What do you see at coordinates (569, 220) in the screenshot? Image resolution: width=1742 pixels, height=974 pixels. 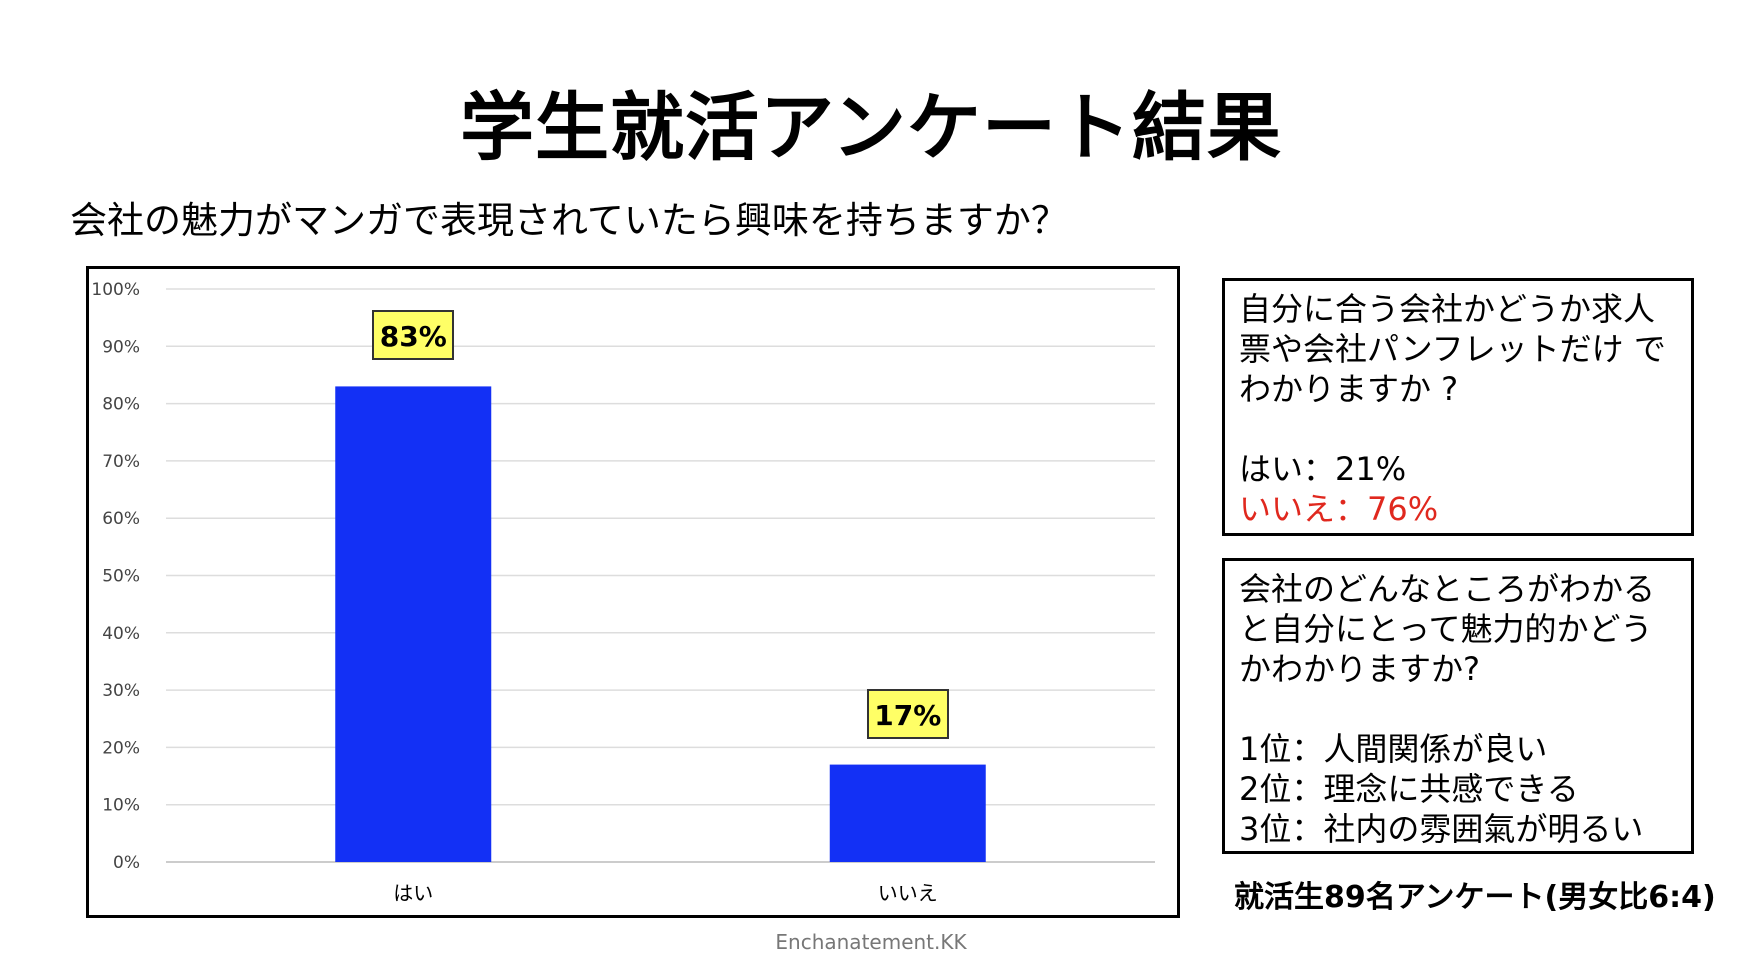 I see `survey-question: 会社の魅力がマンガで表現されていたら興味を持ちますか？` at bounding box center [569, 220].